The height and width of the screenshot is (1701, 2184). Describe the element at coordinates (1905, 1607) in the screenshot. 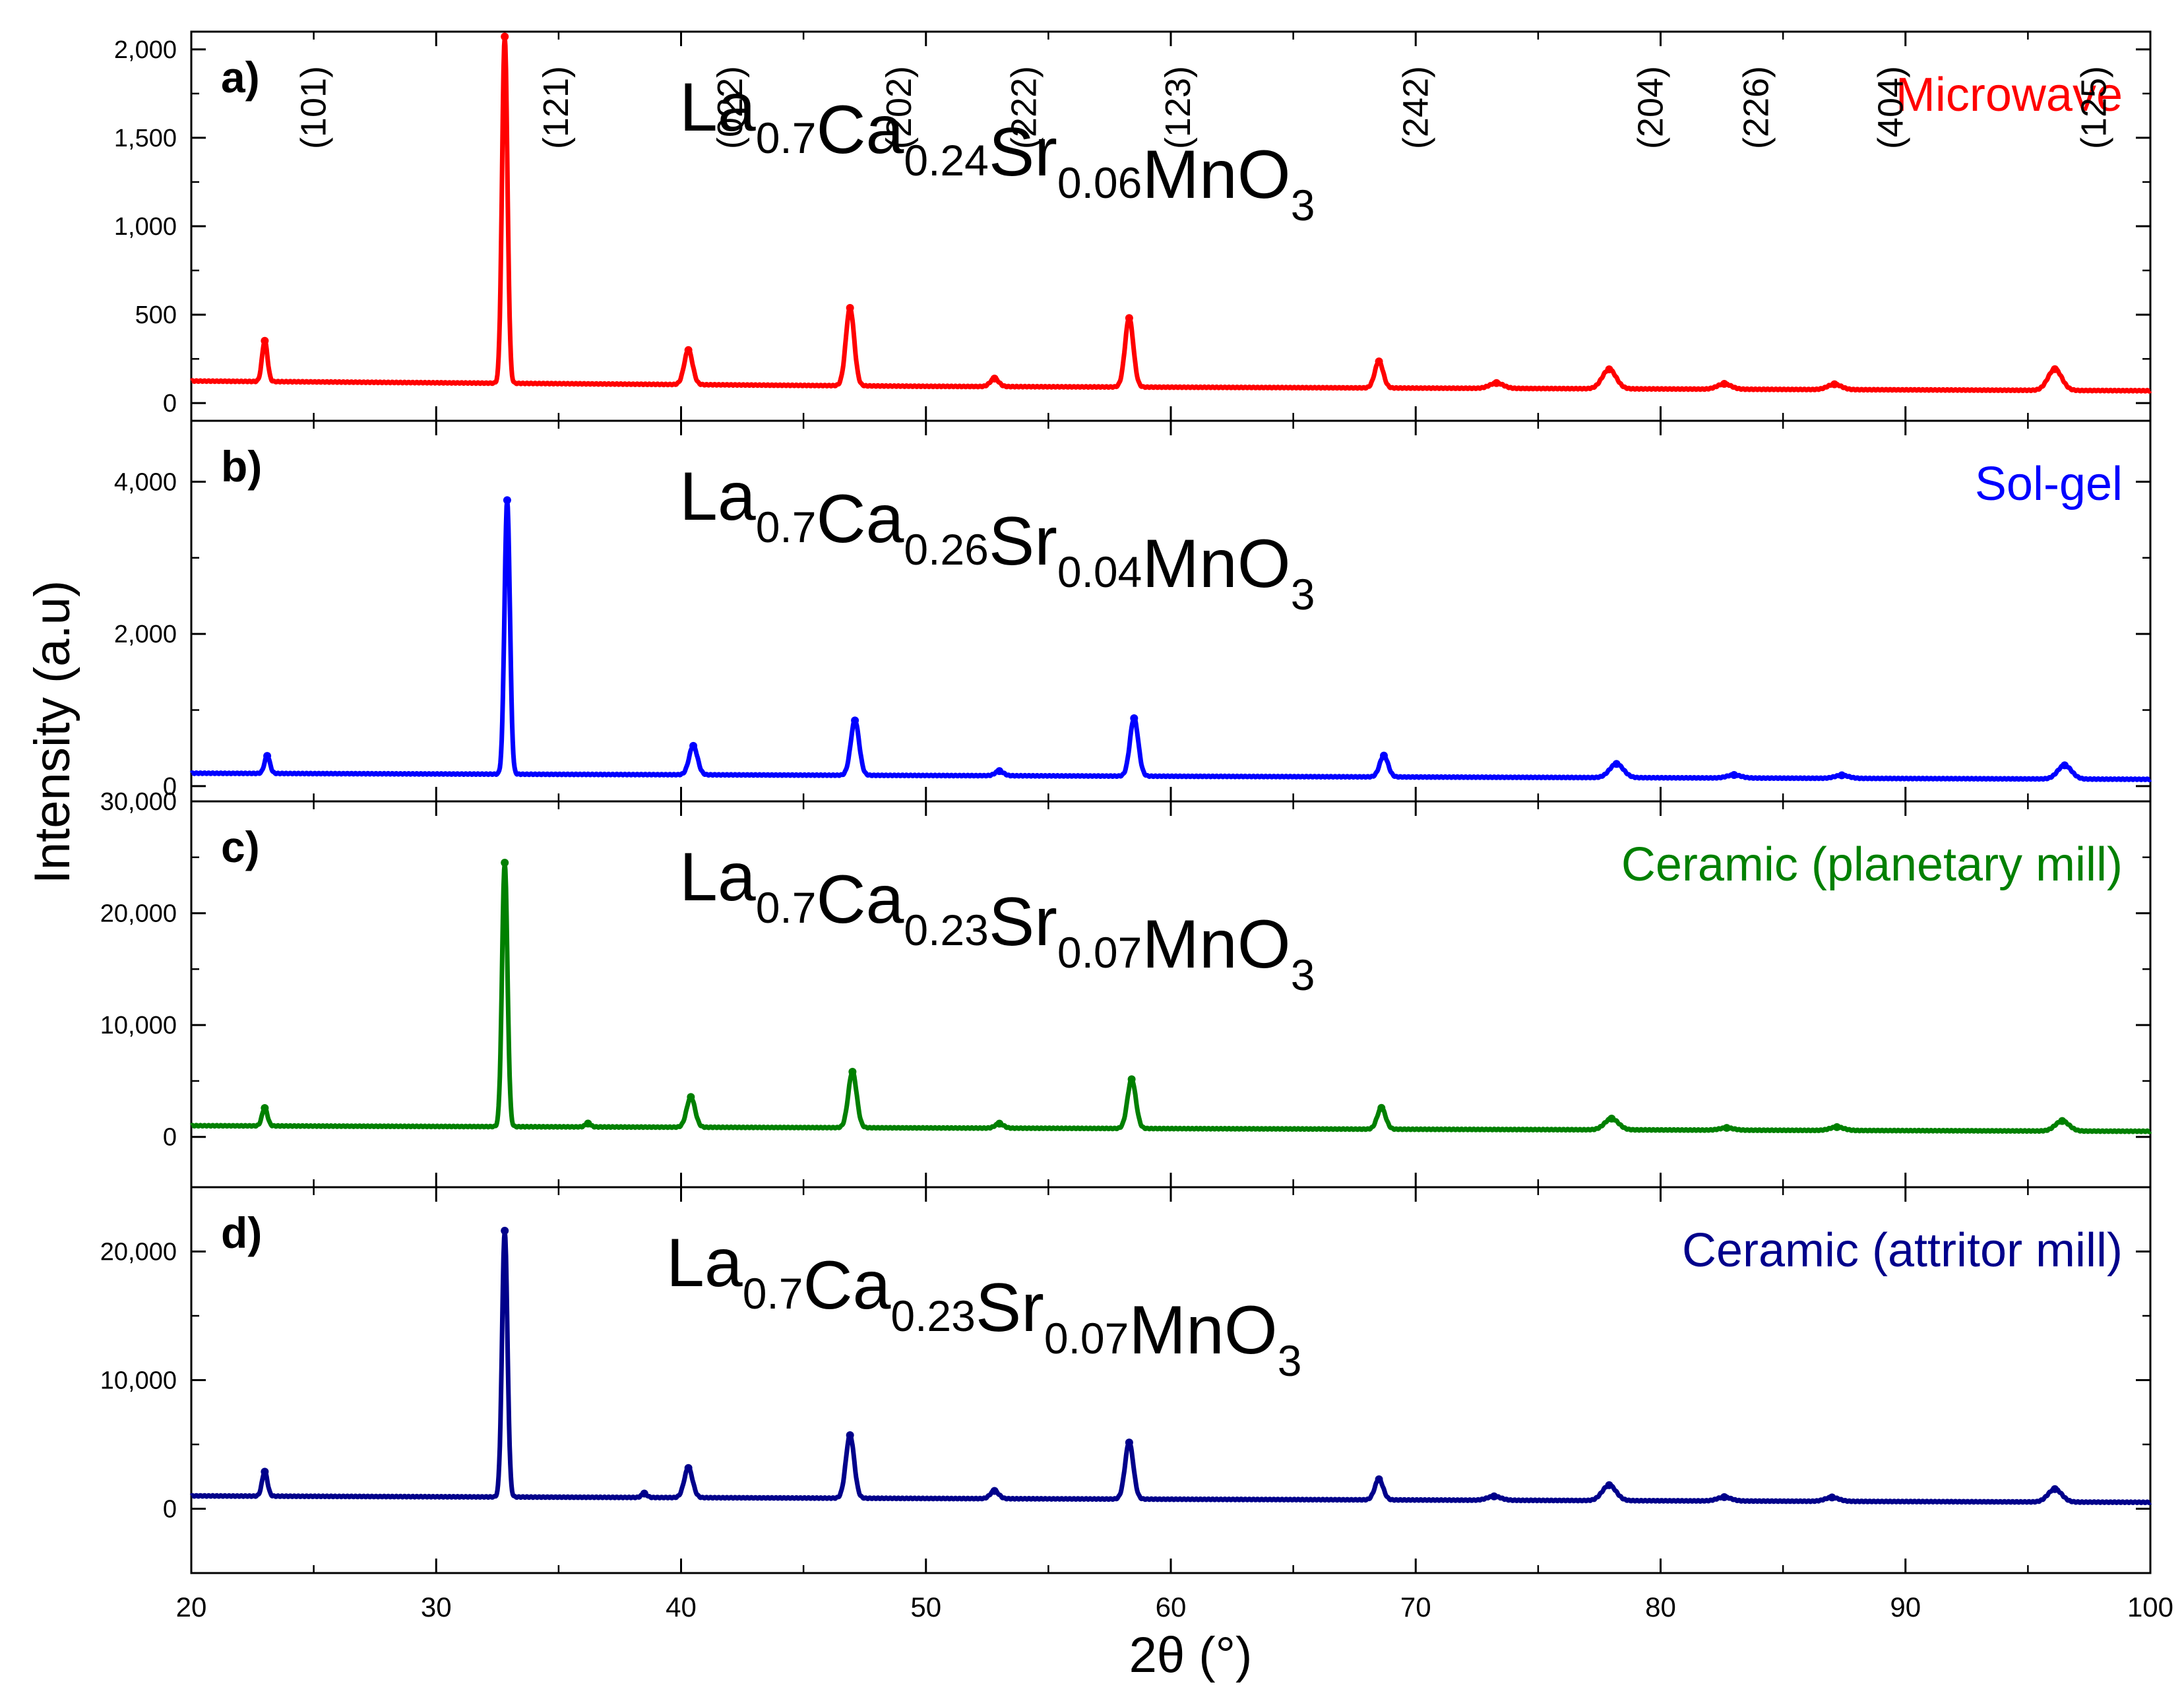

I see `x-tick-label: 90` at that location.